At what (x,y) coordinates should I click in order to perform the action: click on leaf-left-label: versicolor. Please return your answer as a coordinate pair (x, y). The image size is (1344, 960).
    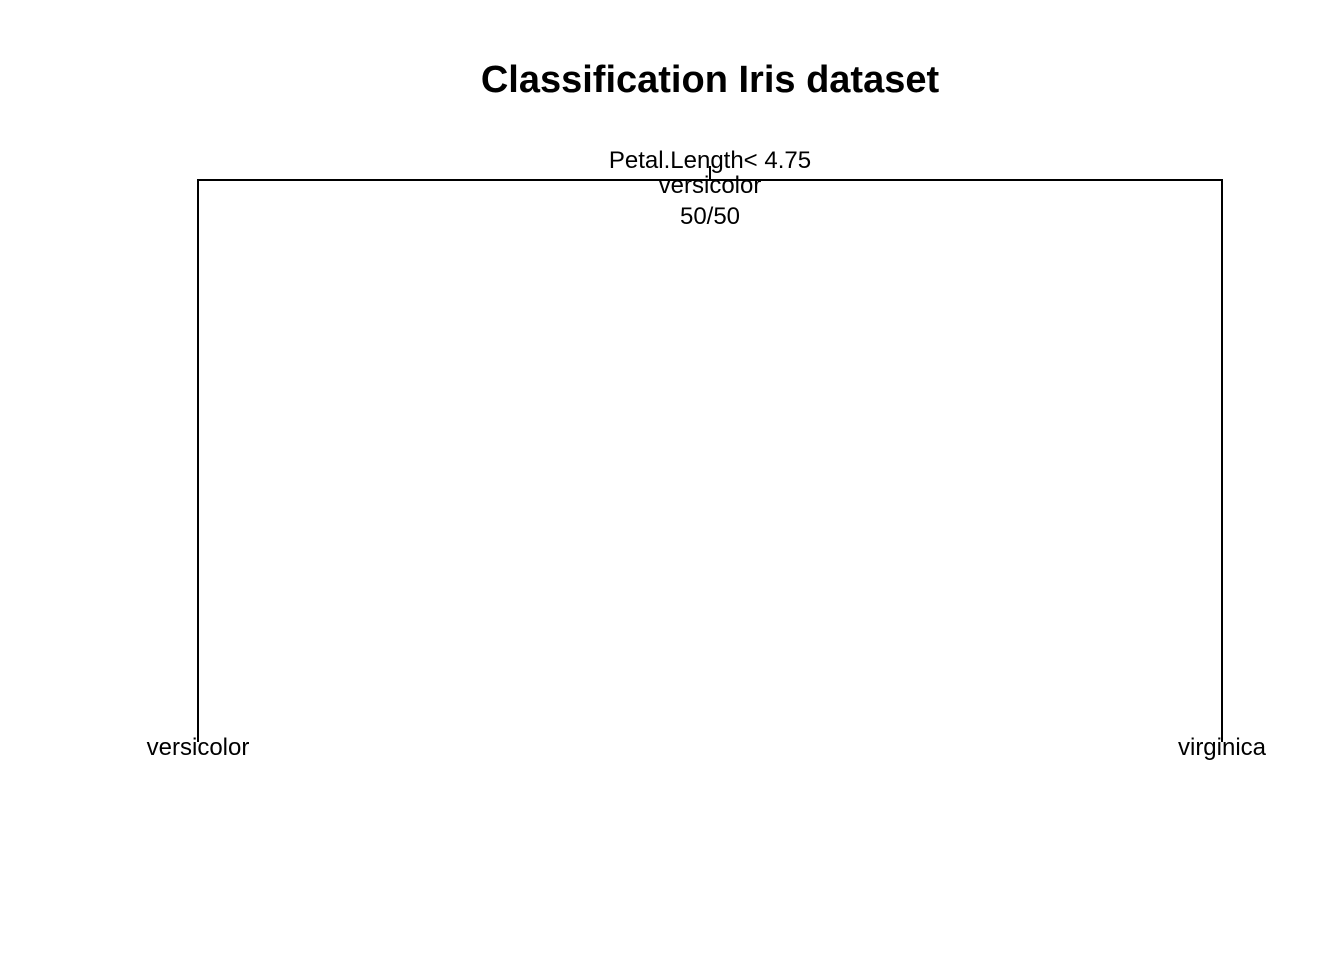
    Looking at the image, I should click on (198, 747).